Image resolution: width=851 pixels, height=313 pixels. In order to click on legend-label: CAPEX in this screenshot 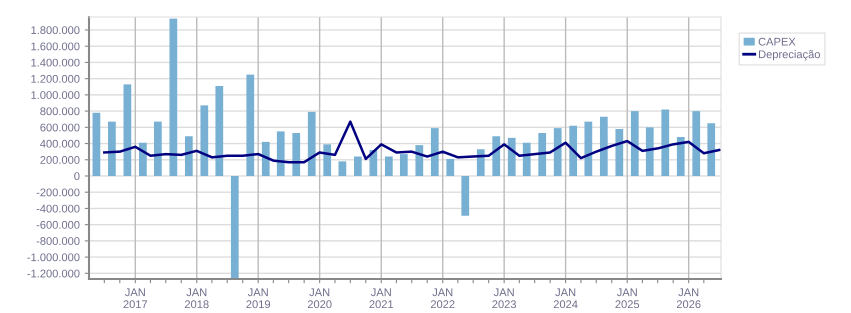, I will do `click(777, 42)`.